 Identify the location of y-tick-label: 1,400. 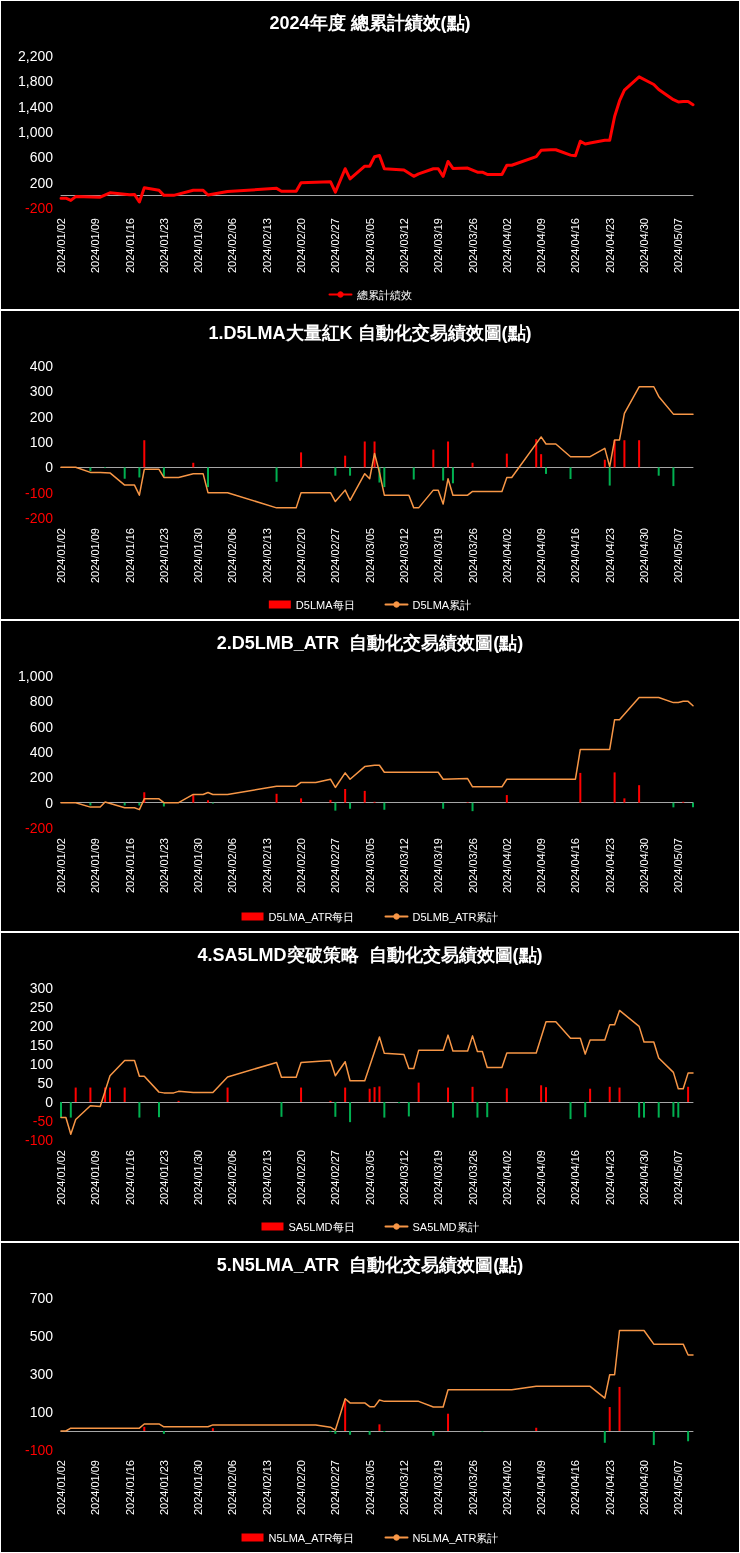
(35, 106).